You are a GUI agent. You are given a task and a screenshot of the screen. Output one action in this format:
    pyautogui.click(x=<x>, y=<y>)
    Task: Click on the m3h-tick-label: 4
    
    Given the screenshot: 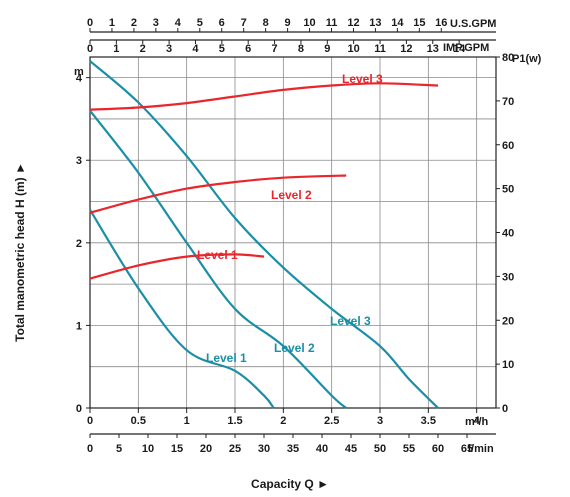 What is the action you would take?
    pyautogui.click(x=477, y=421)
    